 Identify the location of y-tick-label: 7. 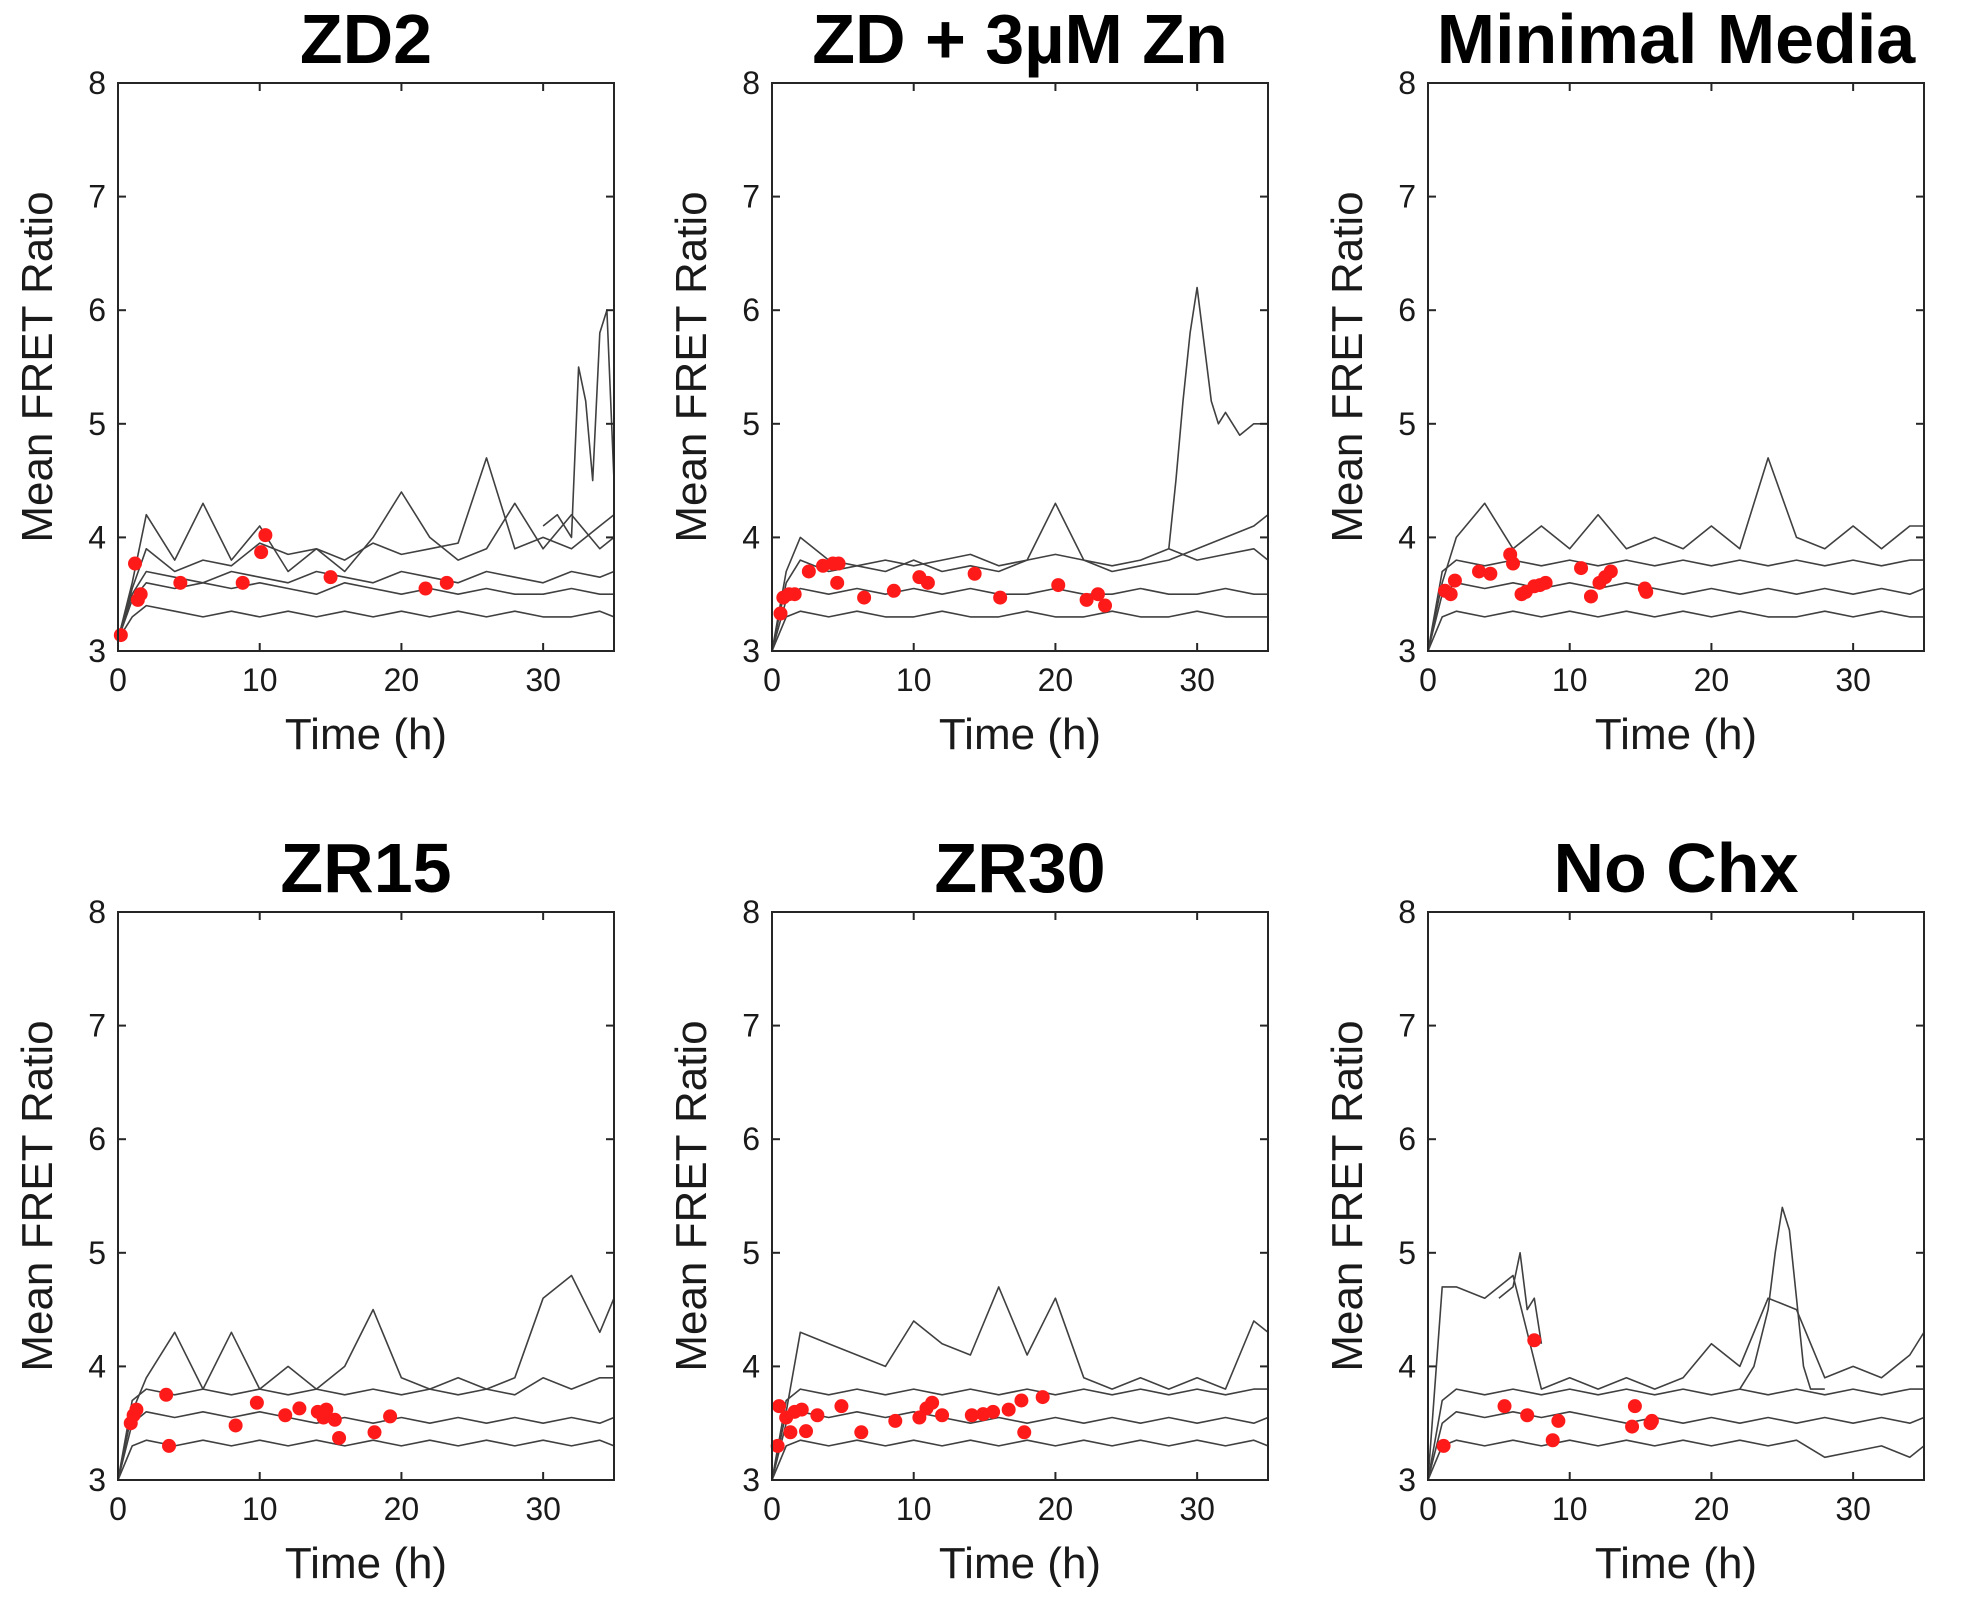
(751, 197).